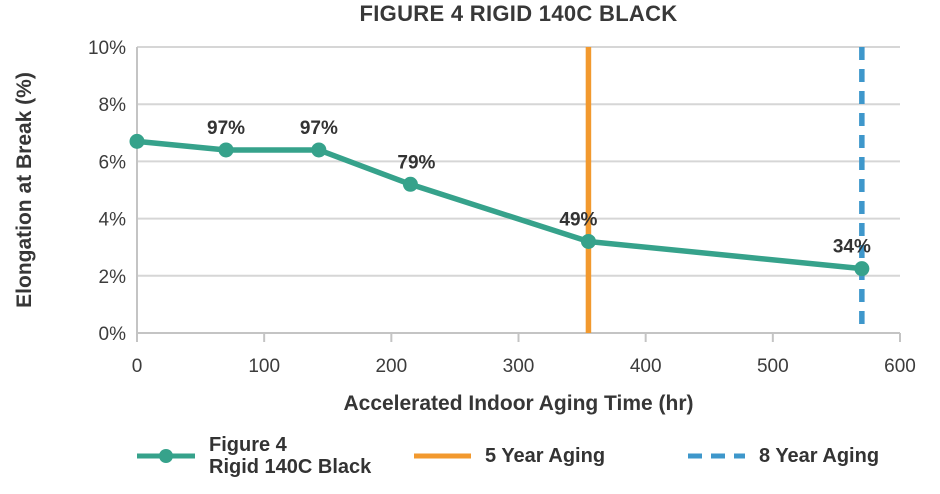  What do you see at coordinates (819, 456) in the screenshot?
I see `legend-8-year-label: 8 Year Aging` at bounding box center [819, 456].